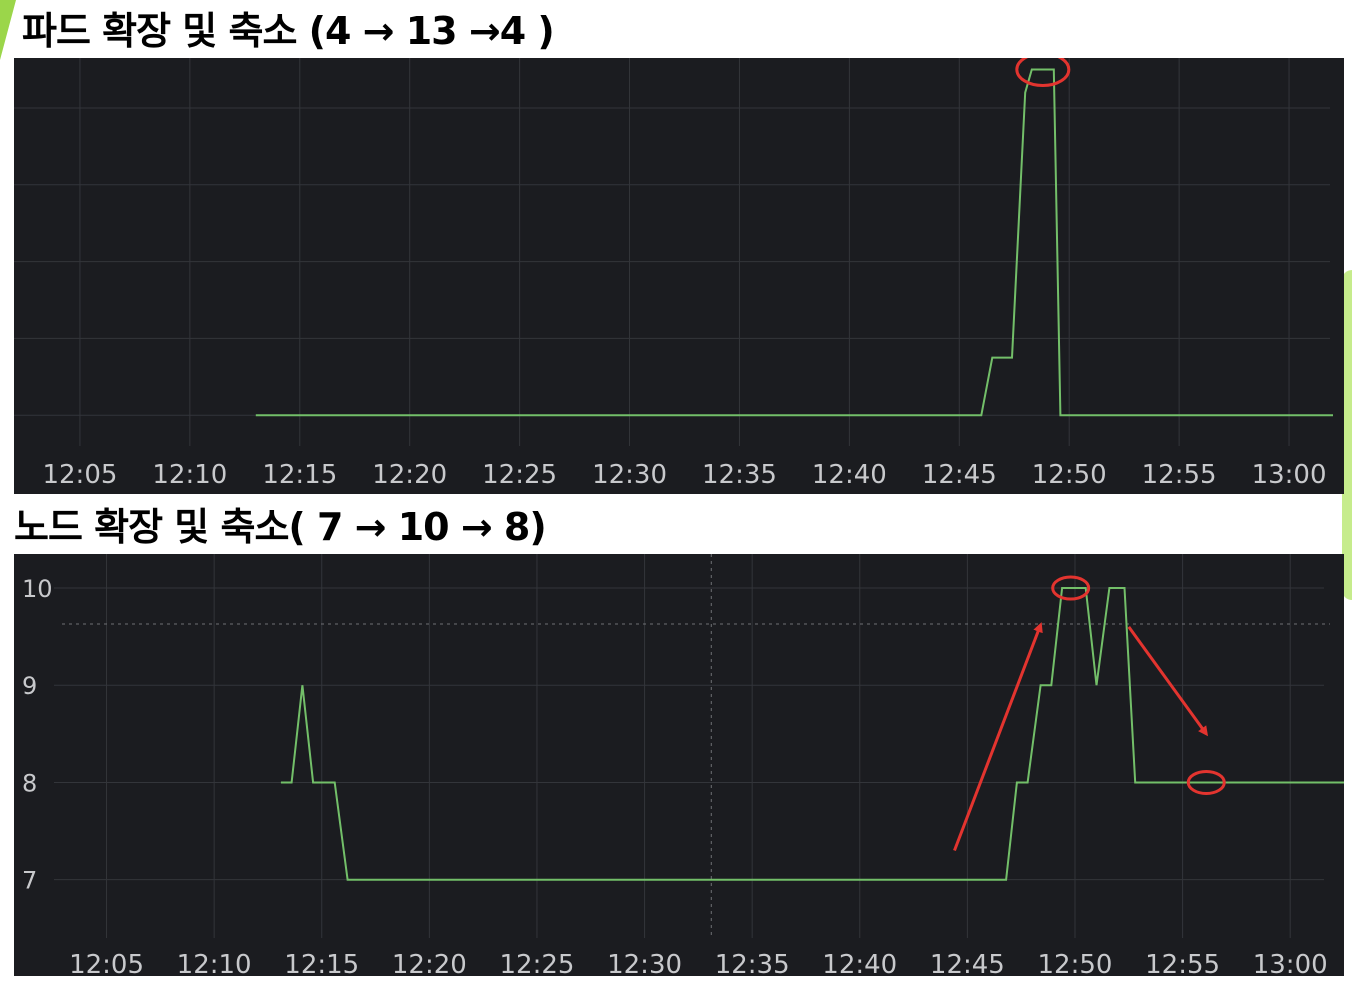  What do you see at coordinates (1179, 475) in the screenshot?
I see `pod-x-tick-label: 12:55` at bounding box center [1179, 475].